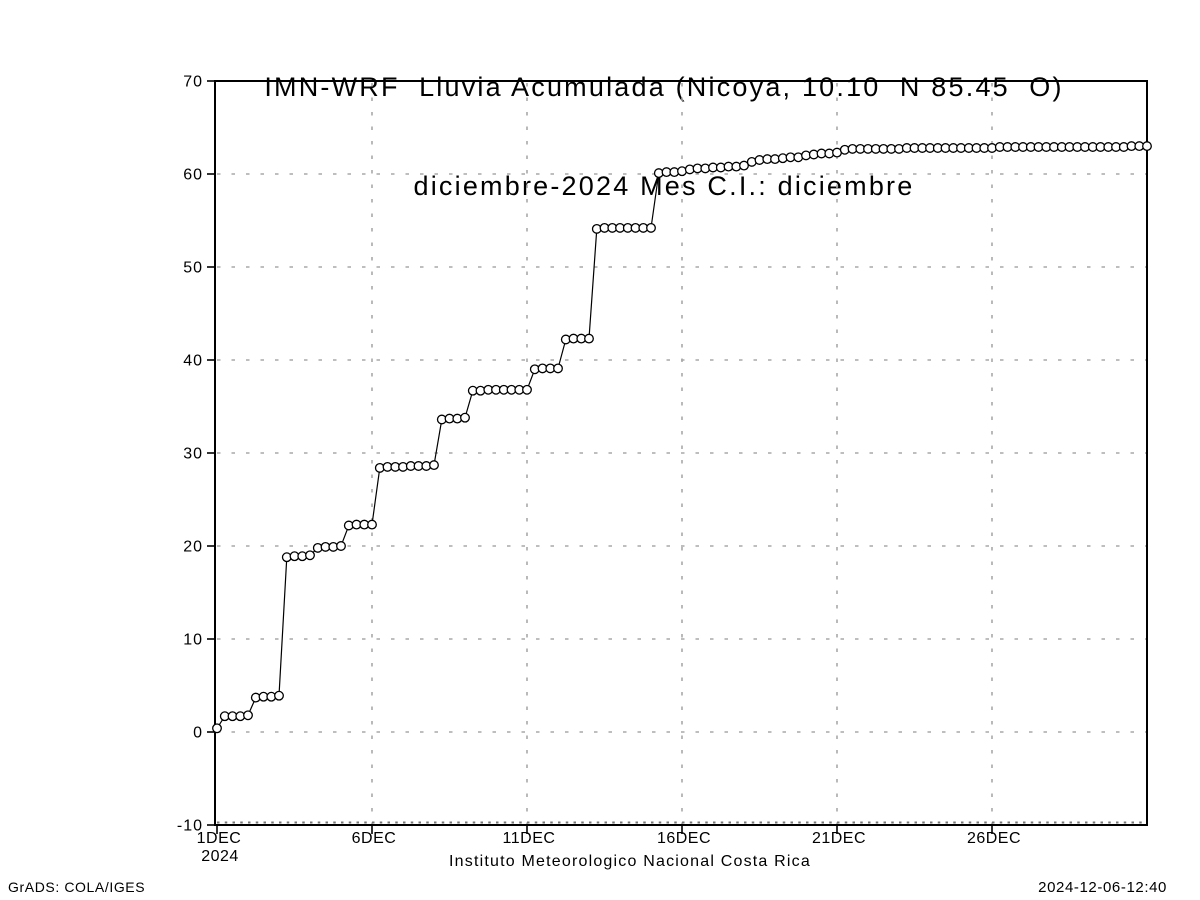 The image size is (1200, 900). I want to click on y-tick-label: 70, so click(193, 82).